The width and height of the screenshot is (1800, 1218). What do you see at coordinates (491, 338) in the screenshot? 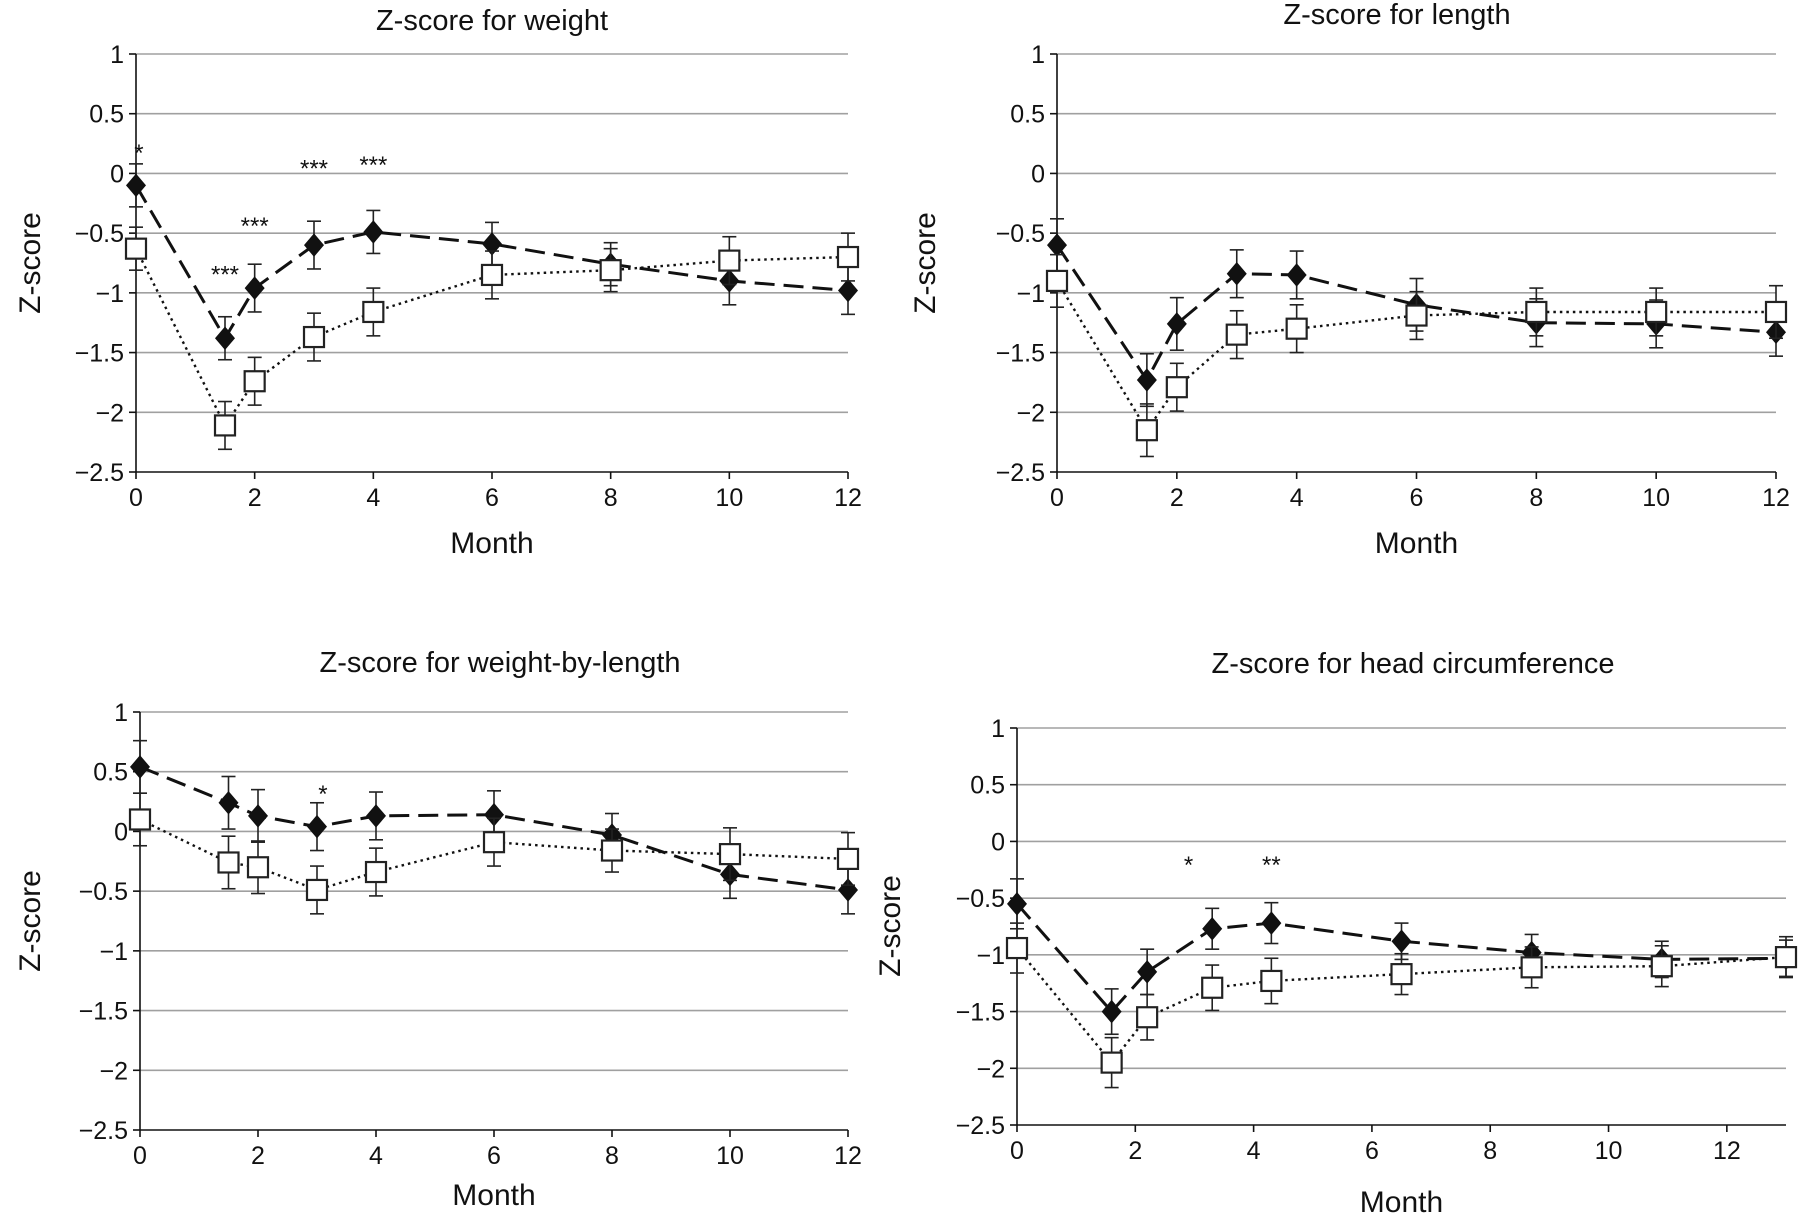
I see `series-line` at bounding box center [491, 338].